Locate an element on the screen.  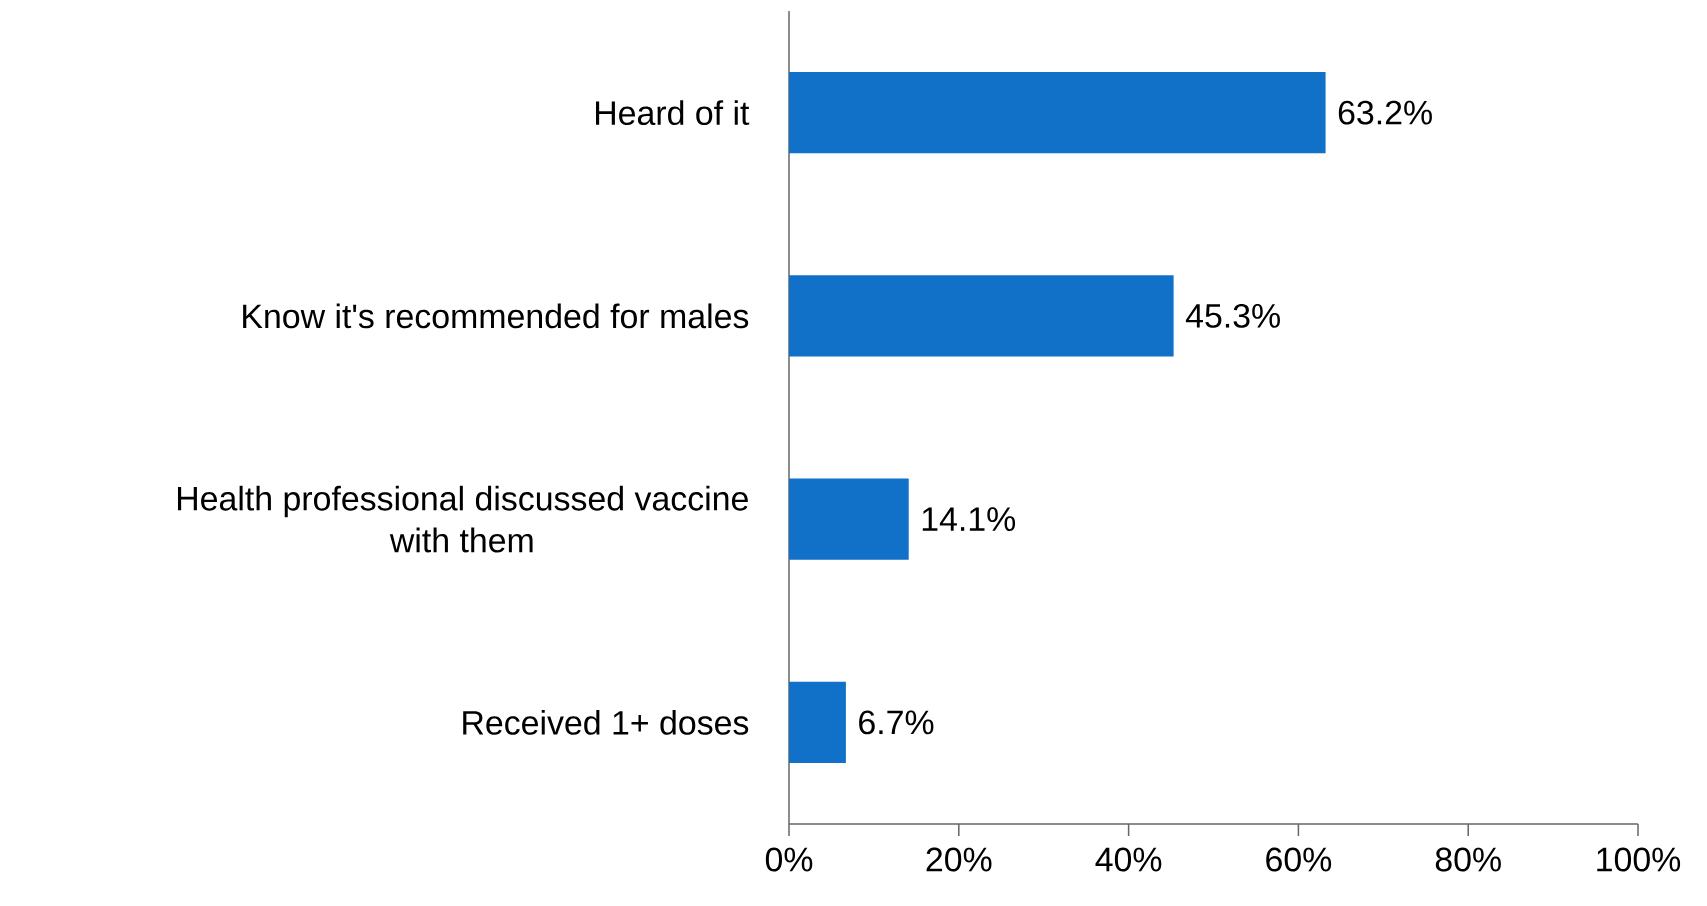
data-label: 45.3% is located at coordinates (1232, 315).